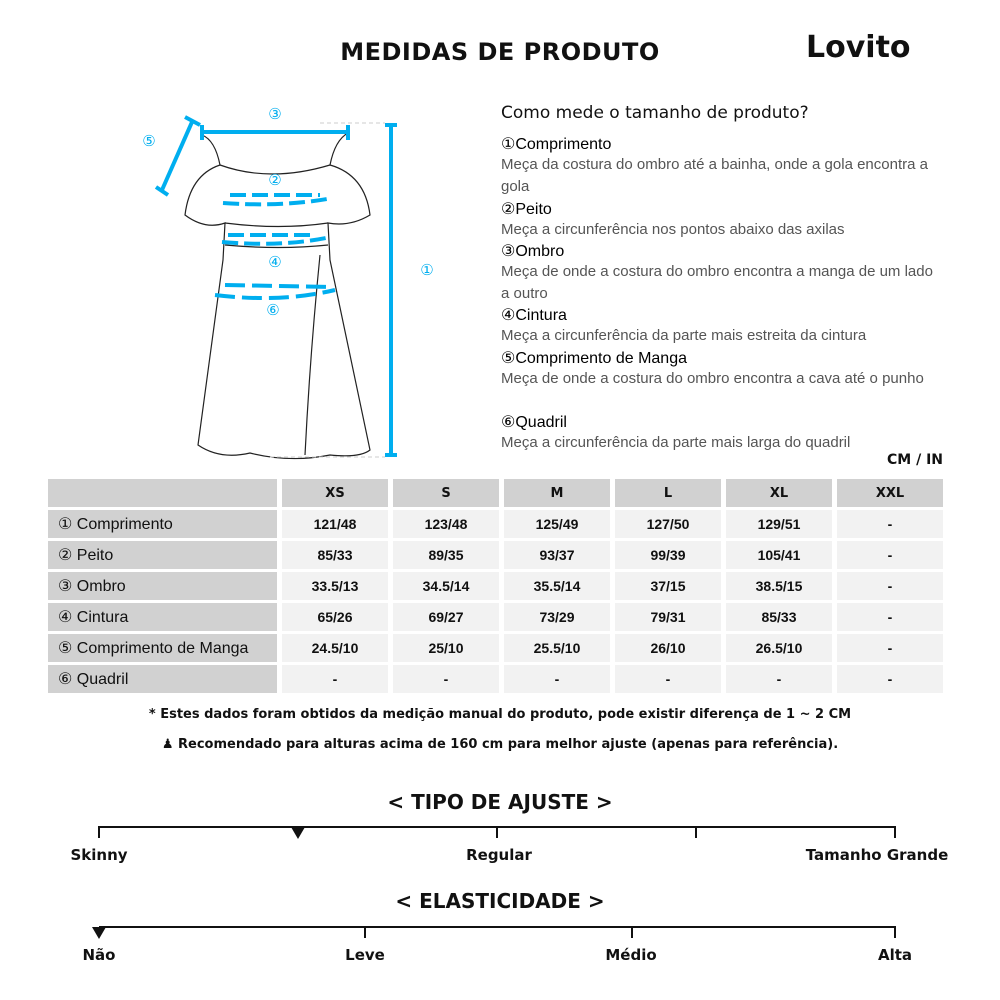  What do you see at coordinates (668, 648) in the screenshot?
I see `table-cell: 26/10` at bounding box center [668, 648].